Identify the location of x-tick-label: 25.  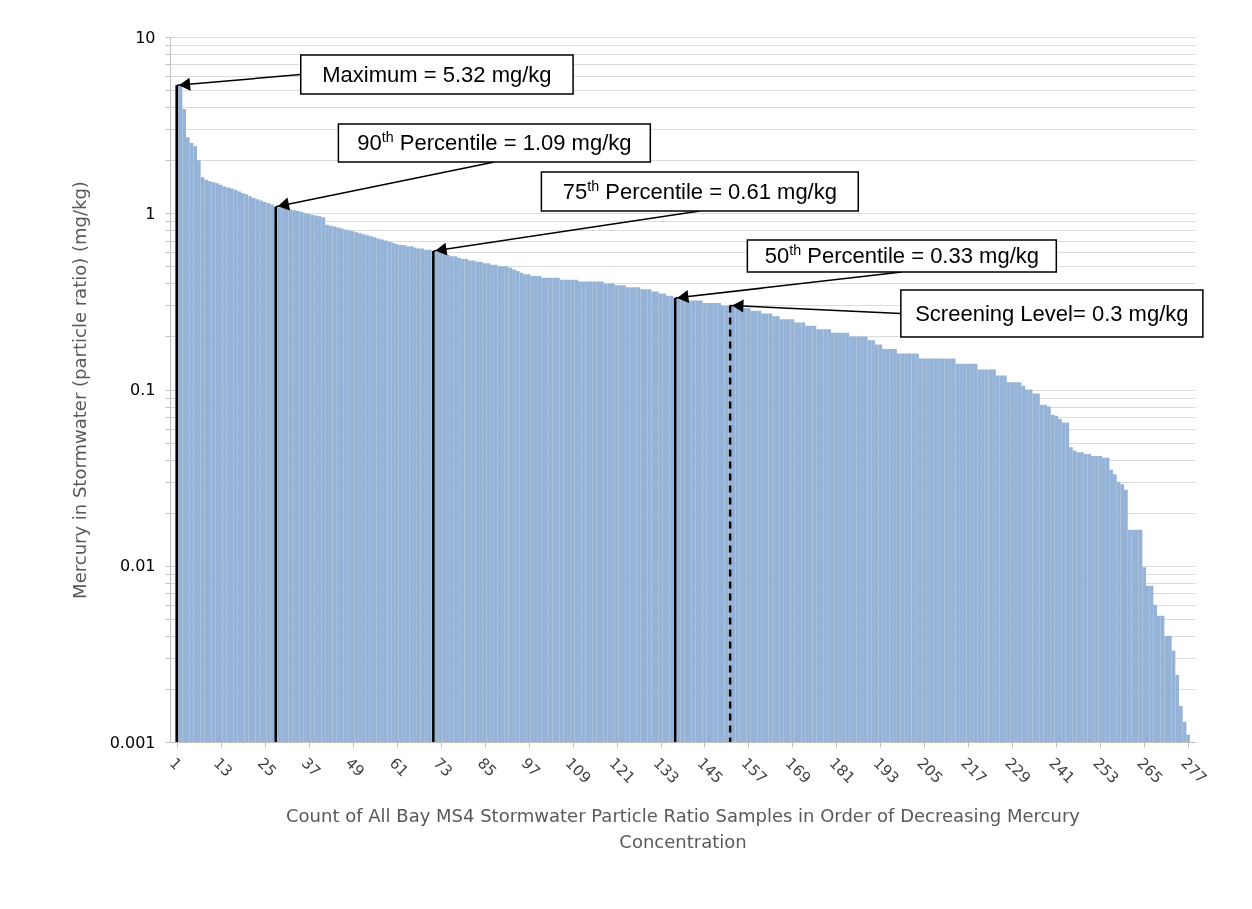
(267, 767).